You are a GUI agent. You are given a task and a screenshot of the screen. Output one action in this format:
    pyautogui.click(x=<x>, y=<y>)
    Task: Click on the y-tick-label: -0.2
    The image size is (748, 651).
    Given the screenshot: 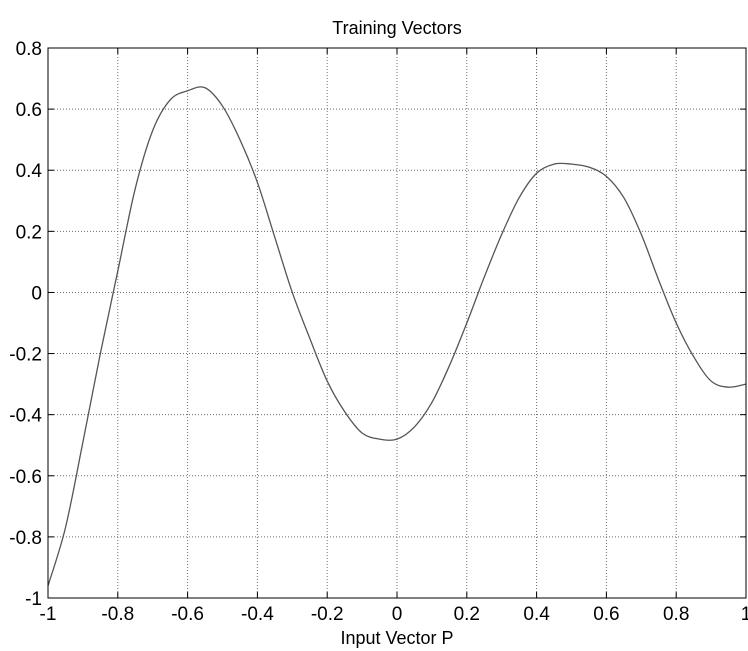 What is the action you would take?
    pyautogui.click(x=25, y=355)
    